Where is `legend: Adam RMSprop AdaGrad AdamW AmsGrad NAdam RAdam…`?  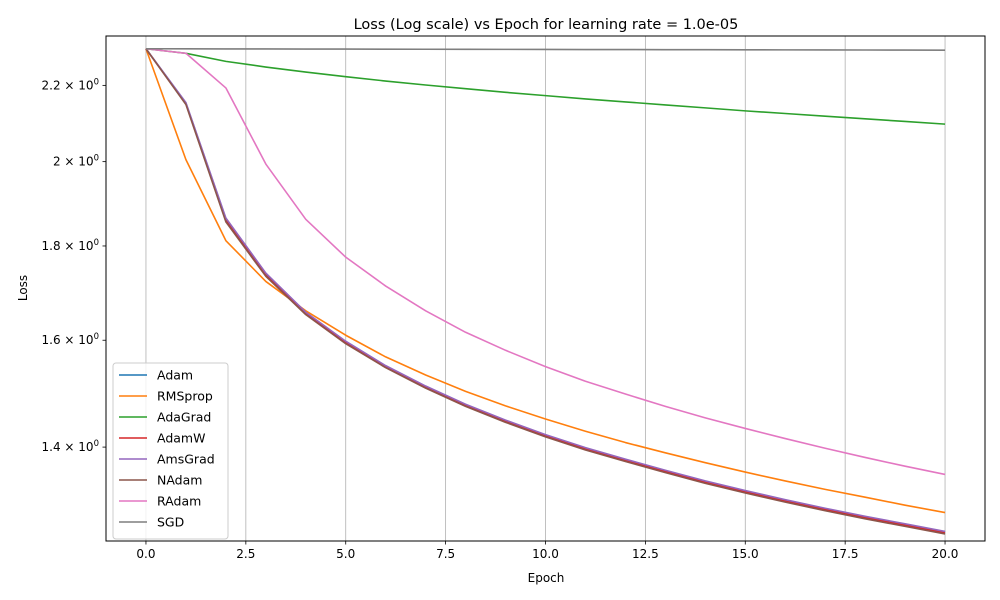 legend: Adam RMSprop AdaGrad AdamW AmsGrad NAdam RAdam… is located at coordinates (170, 451).